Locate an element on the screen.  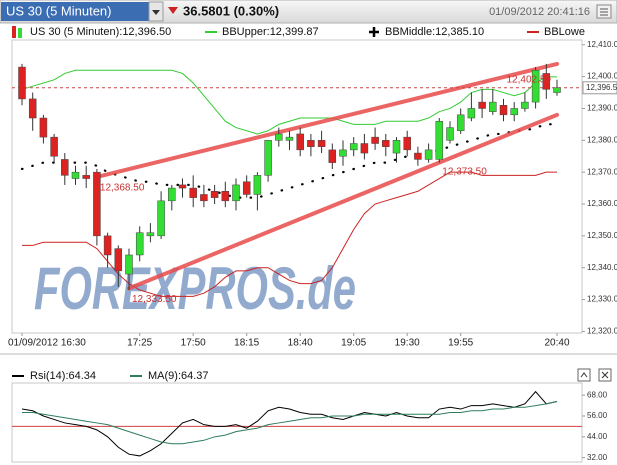
instrument-select is located at coordinates (75, 11).